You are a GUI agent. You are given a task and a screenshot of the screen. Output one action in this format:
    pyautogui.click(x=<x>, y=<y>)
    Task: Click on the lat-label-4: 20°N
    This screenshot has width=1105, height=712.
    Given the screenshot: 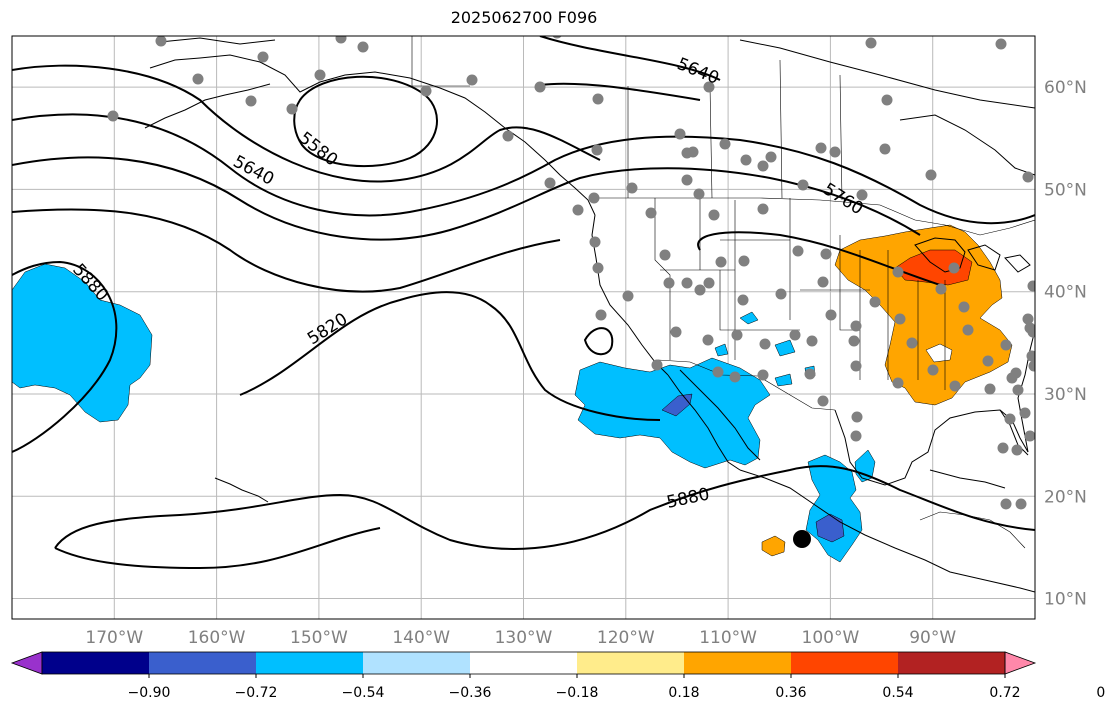 What is the action you would take?
    pyautogui.click(x=1065, y=497)
    